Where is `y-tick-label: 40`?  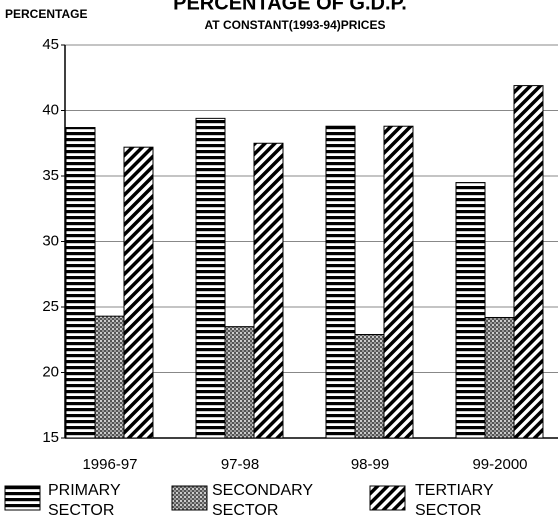 y-tick-label: 40 is located at coordinates (50, 109).